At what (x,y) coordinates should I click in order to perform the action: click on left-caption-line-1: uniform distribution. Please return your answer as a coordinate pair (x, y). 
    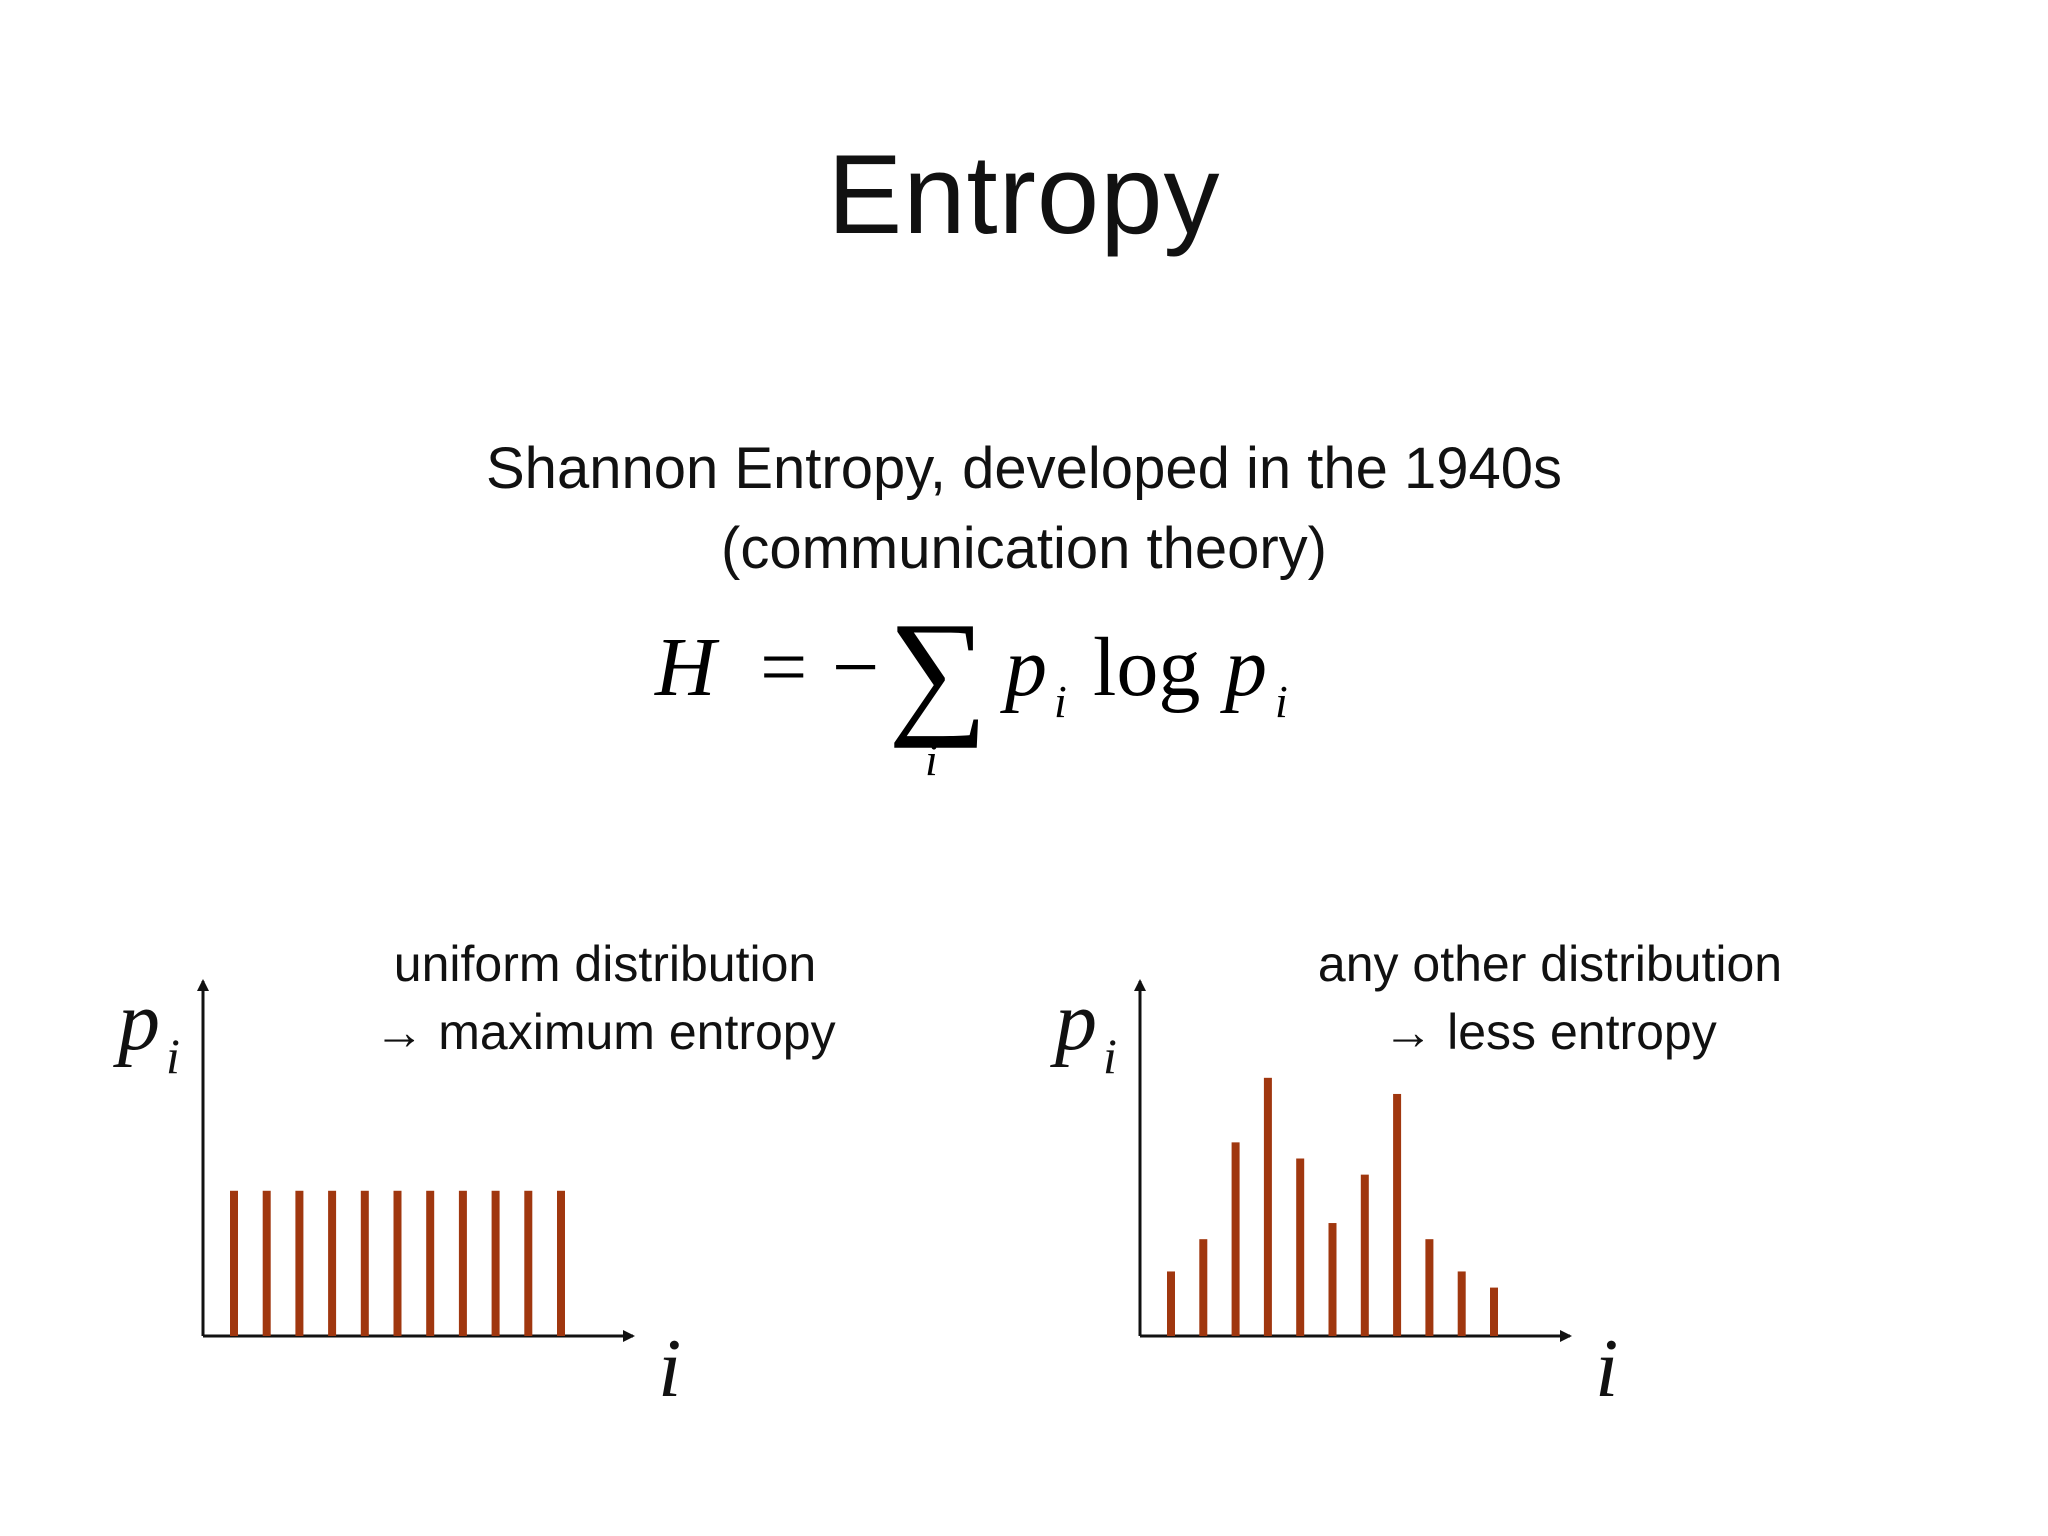
    Looking at the image, I should click on (605, 964).